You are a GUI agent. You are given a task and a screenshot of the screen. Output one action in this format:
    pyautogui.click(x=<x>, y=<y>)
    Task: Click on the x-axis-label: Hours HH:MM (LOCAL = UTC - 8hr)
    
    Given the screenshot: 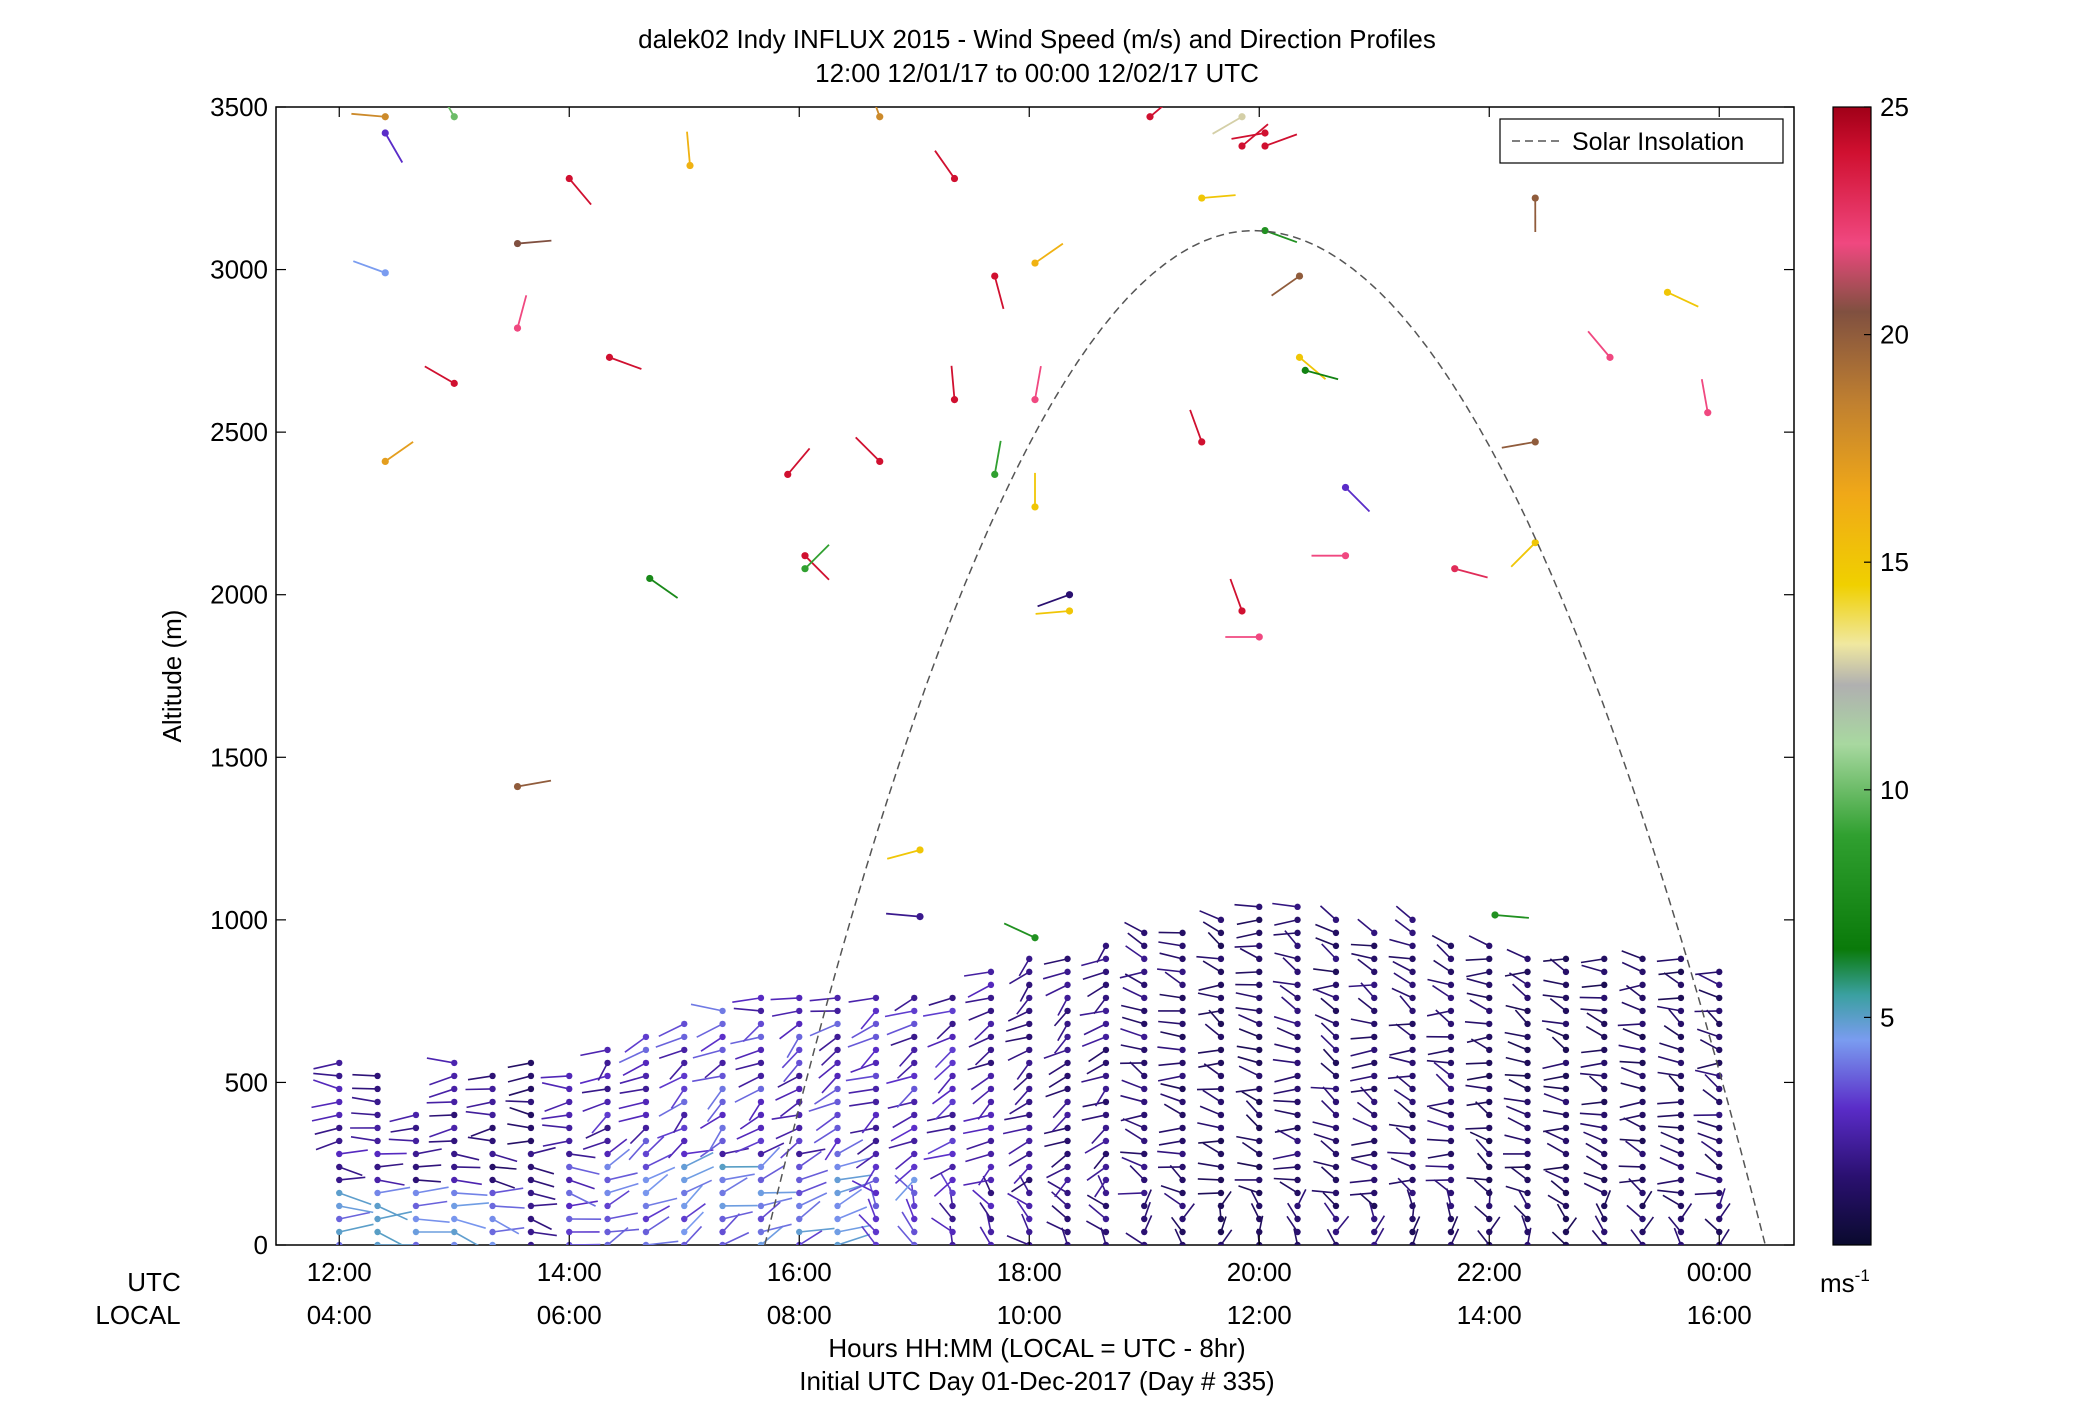 What is the action you would take?
    pyautogui.click(x=1036, y=1348)
    